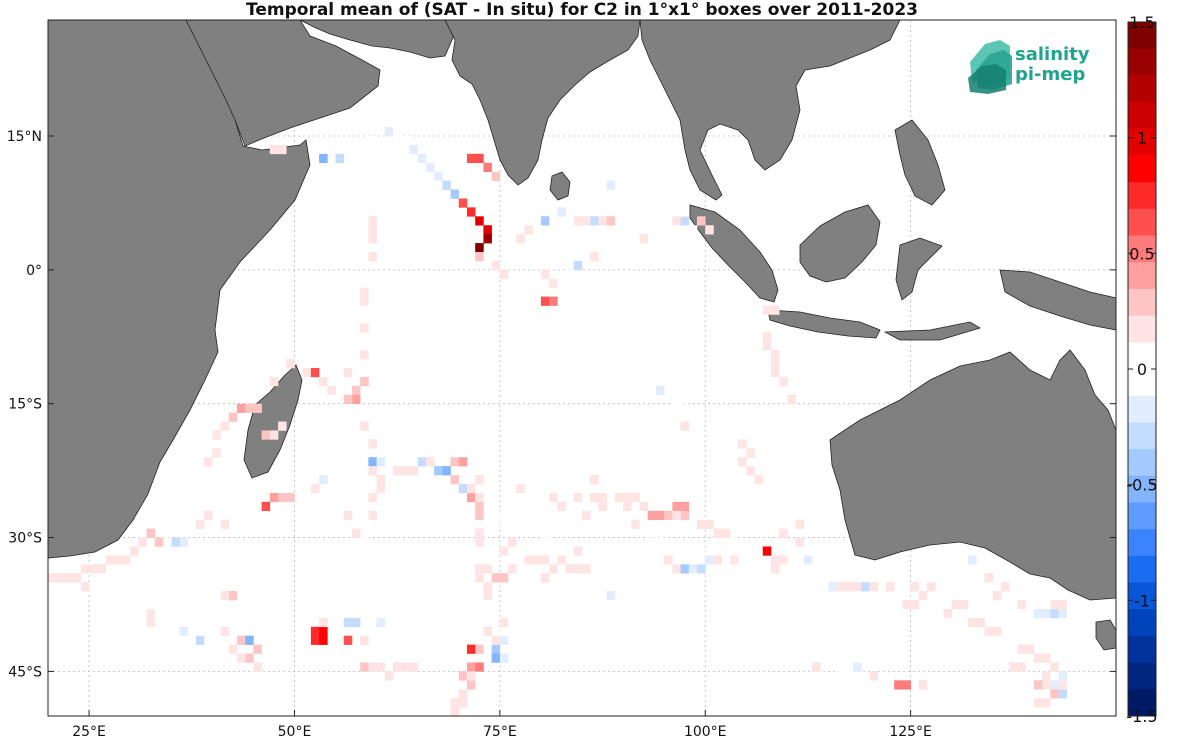  I want to click on colorbar-label: -1.5, so click(1141, 716).